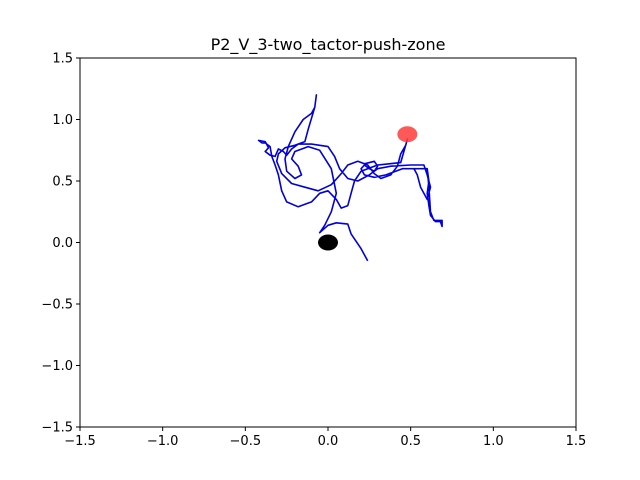  What do you see at coordinates (328, 441) in the screenshot?
I see `x-tick-label: 0.0` at bounding box center [328, 441].